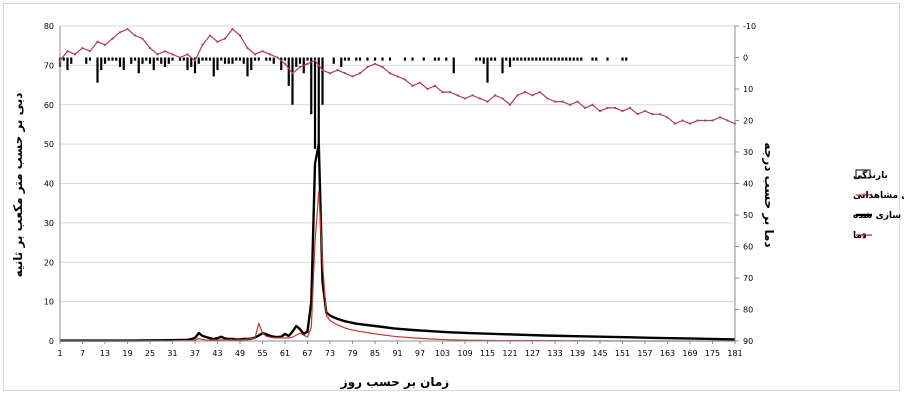 The image size is (904, 394). What do you see at coordinates (343, 103) in the screenshot?
I see `rainfall-bars` at bounding box center [343, 103].